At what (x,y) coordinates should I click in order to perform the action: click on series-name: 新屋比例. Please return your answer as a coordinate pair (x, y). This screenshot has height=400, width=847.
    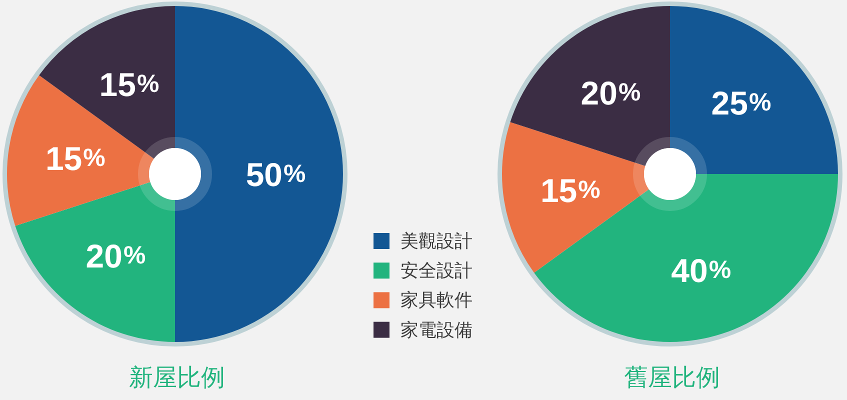
    Looking at the image, I should click on (177, 378).